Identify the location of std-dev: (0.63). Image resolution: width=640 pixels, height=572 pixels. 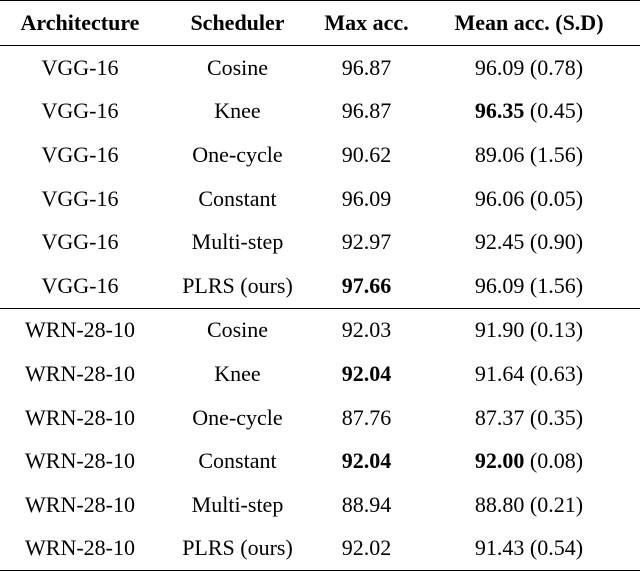
(556, 373).